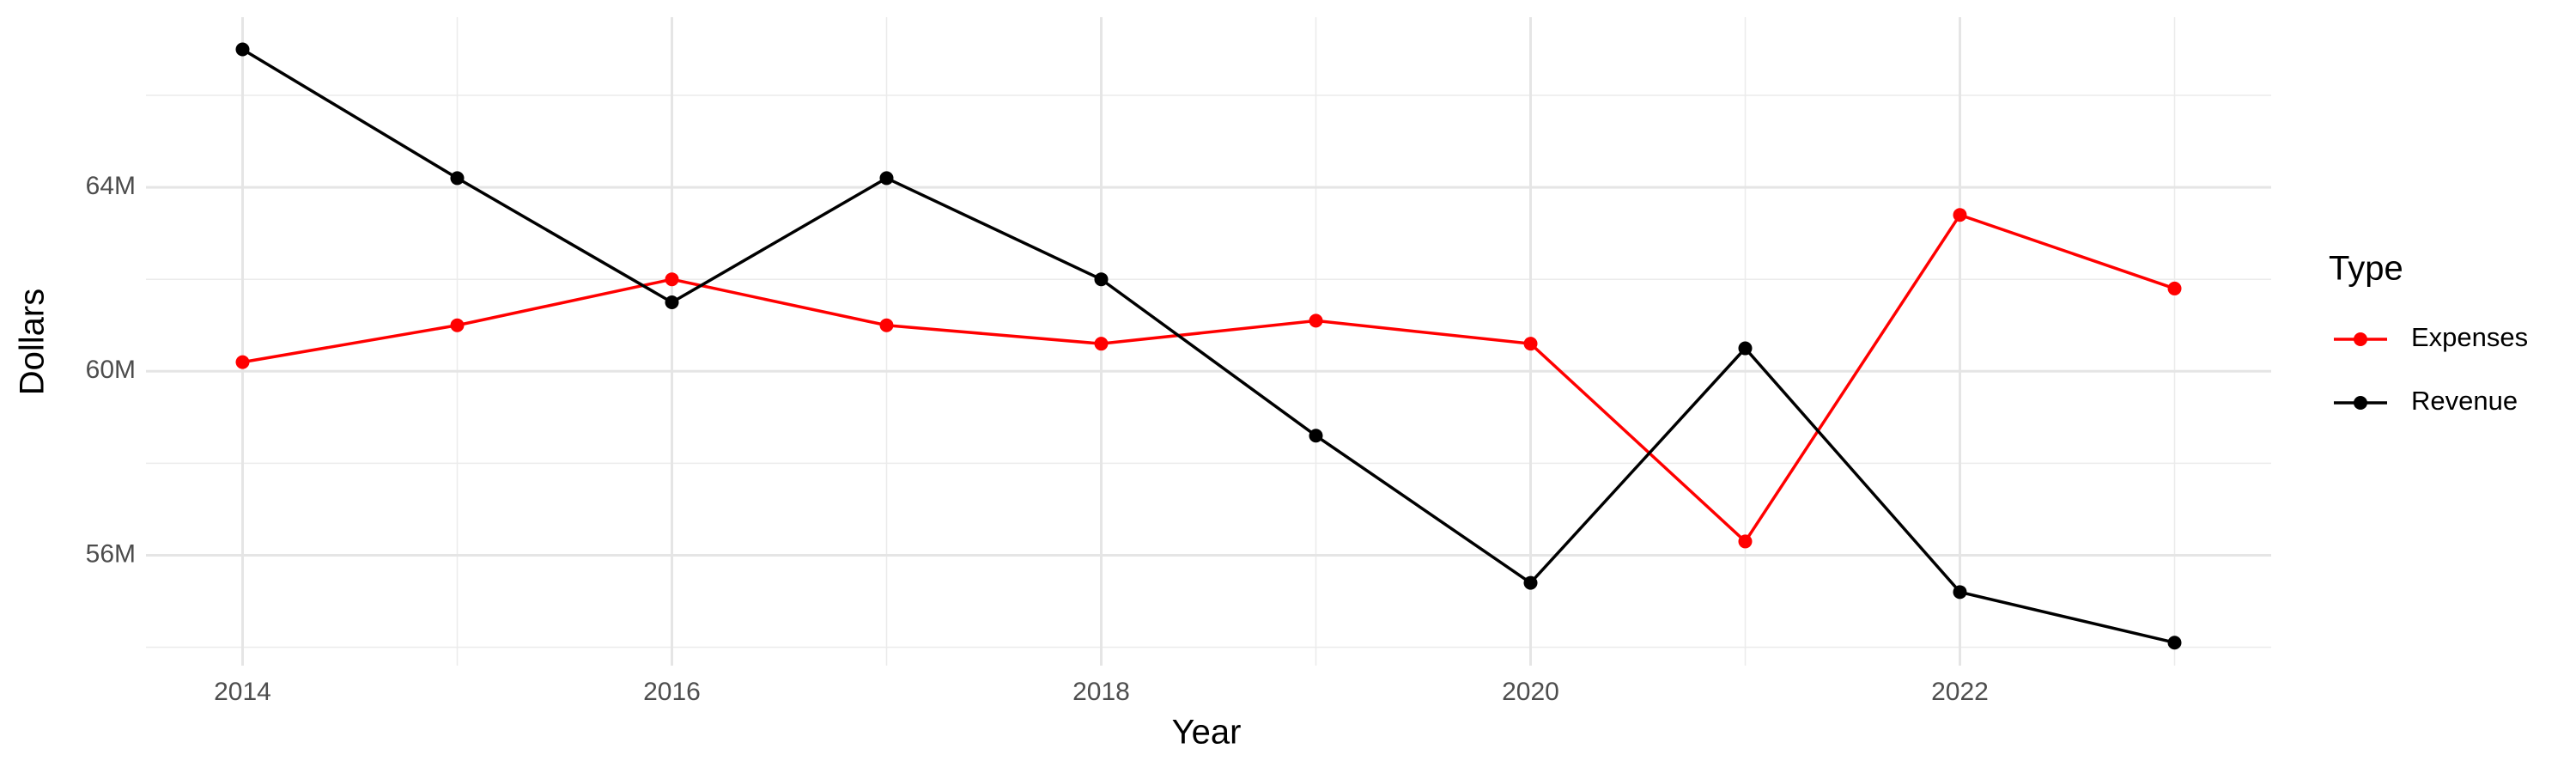  Describe the element at coordinates (672, 692) in the screenshot. I see `x-tick-label: 2016` at that location.